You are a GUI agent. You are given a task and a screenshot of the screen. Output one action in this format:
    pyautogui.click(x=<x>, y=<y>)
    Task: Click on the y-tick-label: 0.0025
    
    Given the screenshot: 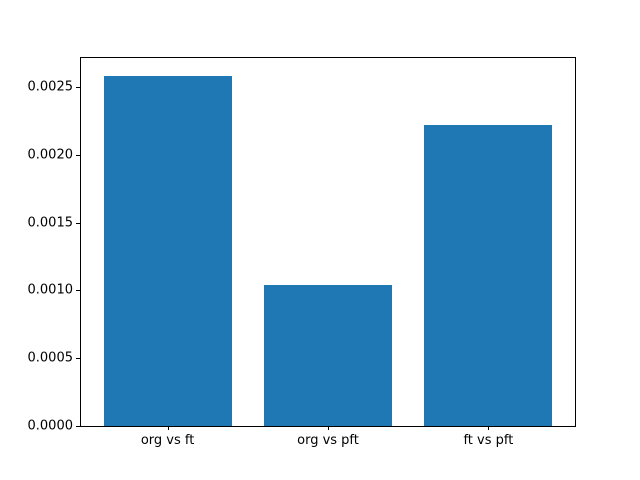 What is the action you would take?
    pyautogui.click(x=50, y=87)
    